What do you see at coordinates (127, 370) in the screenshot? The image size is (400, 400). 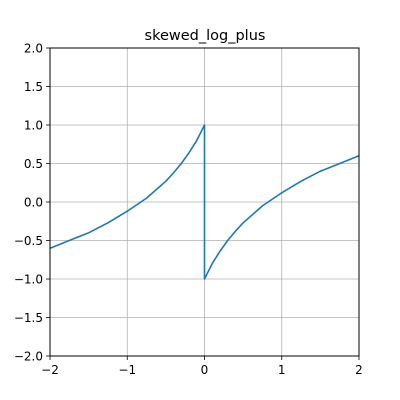 I see `x-tick-label: −1` at bounding box center [127, 370].